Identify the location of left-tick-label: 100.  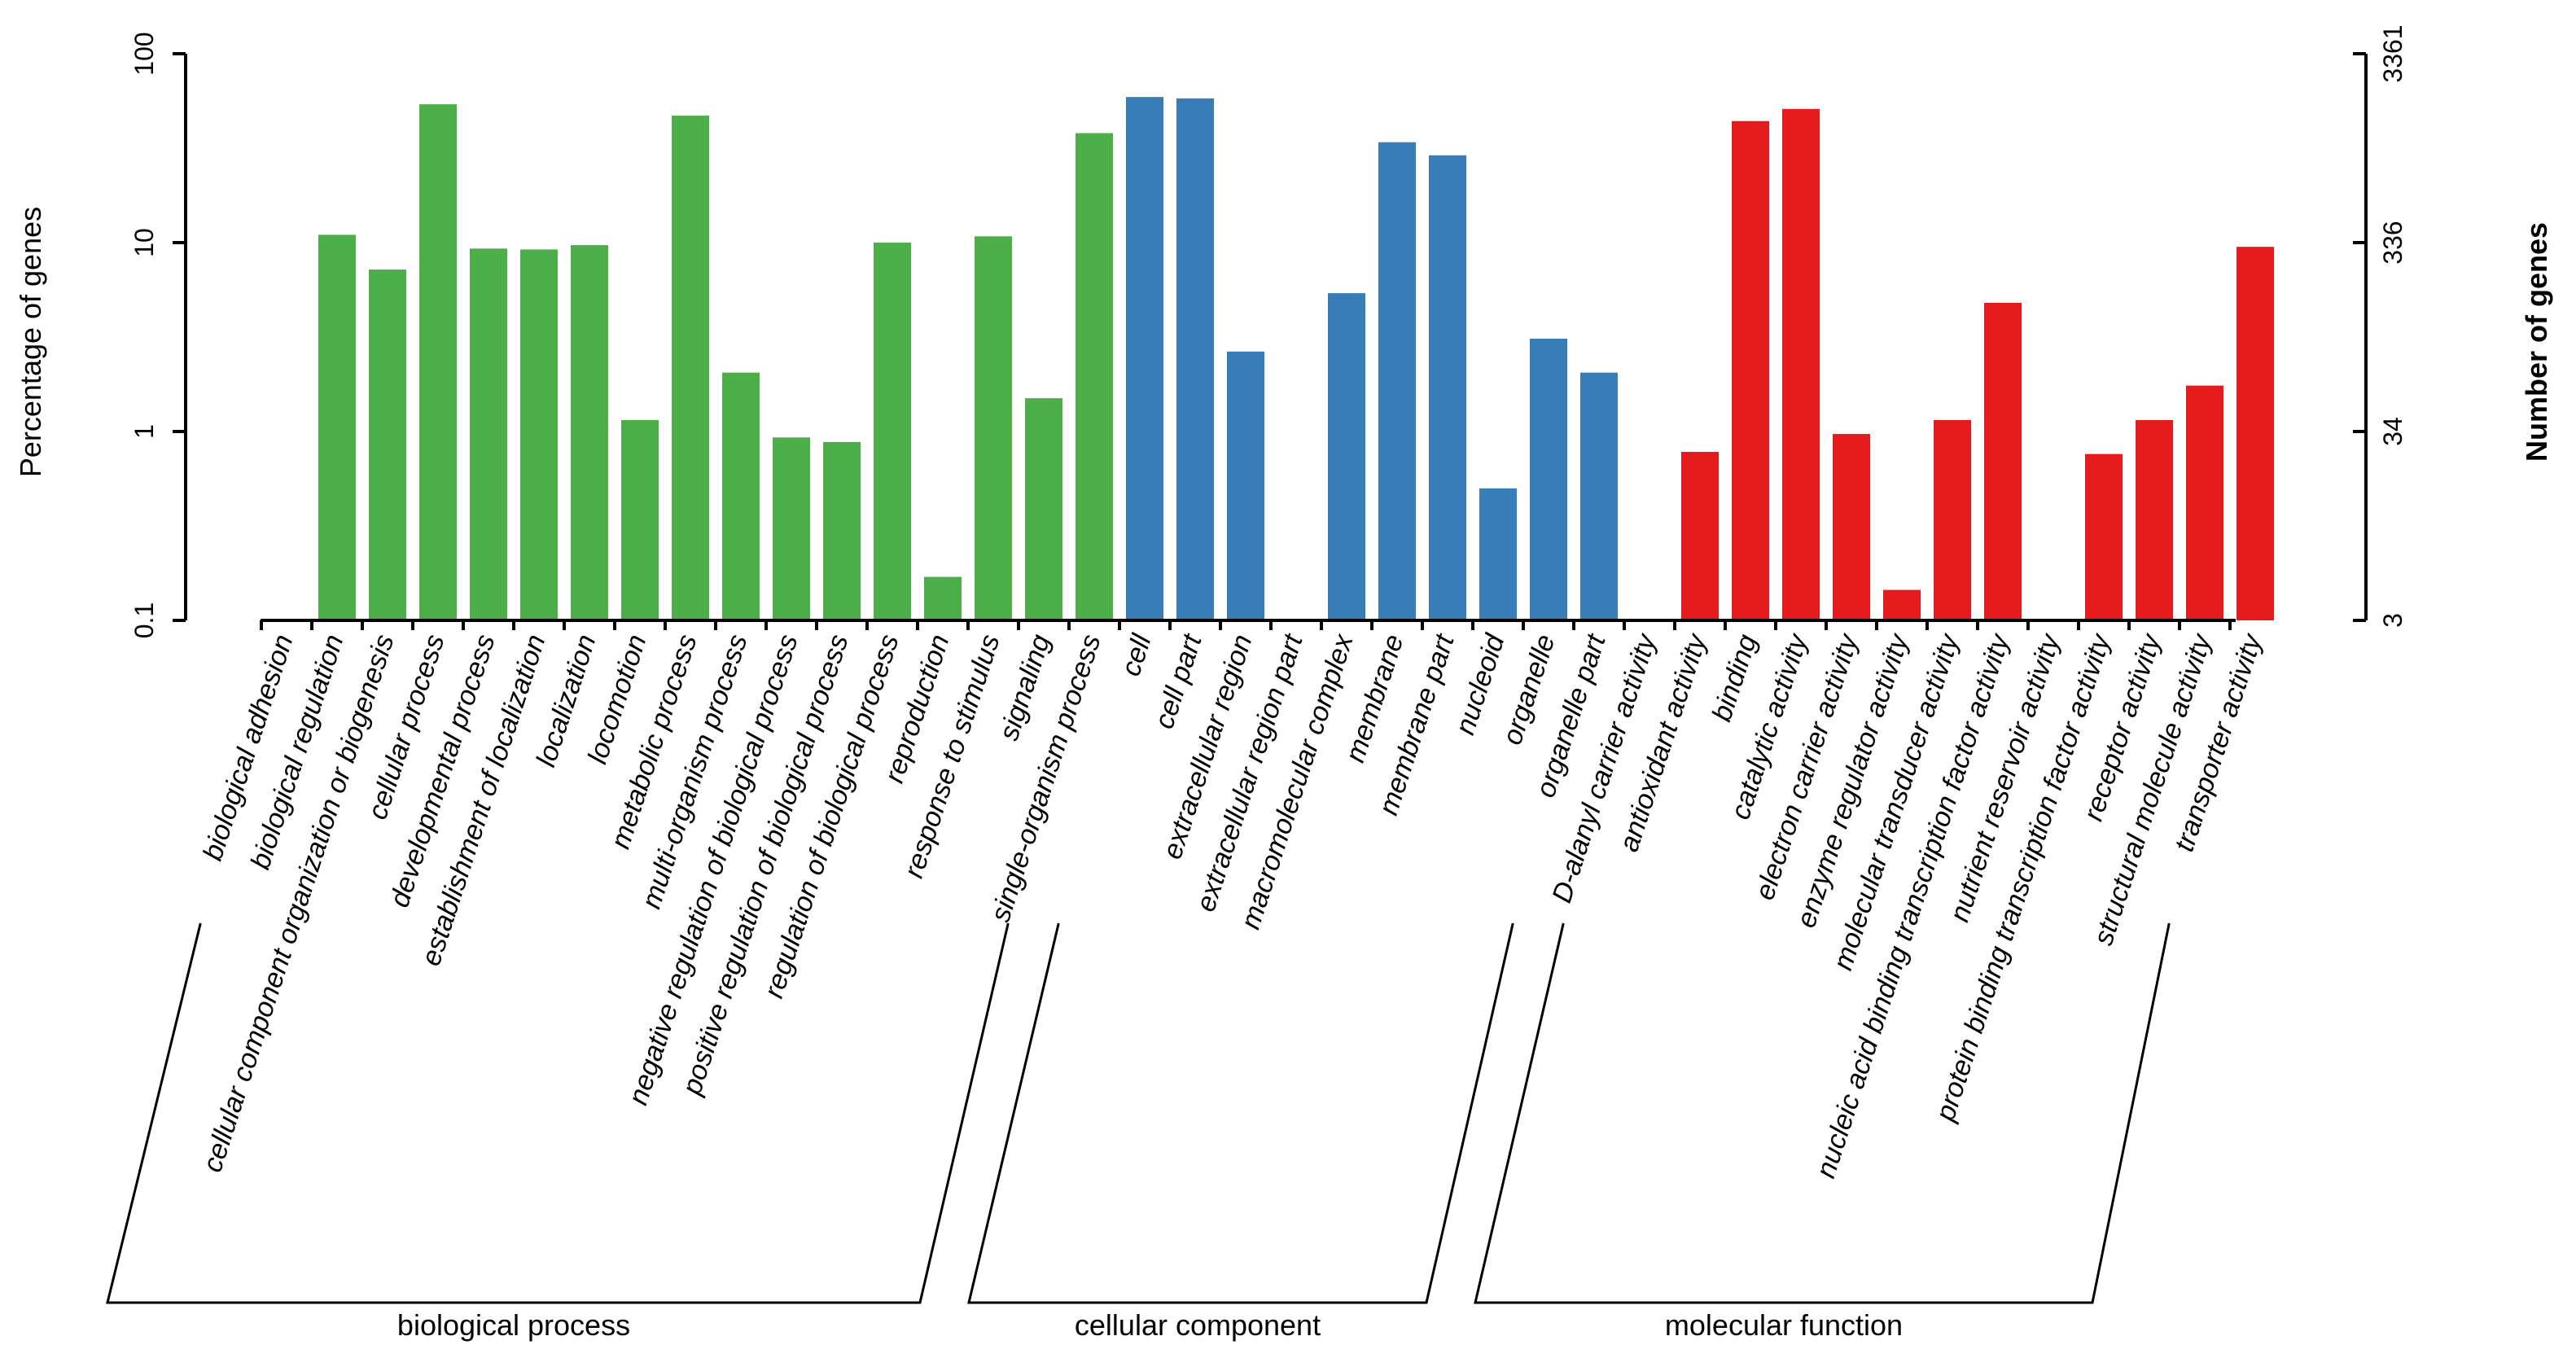
(144, 53).